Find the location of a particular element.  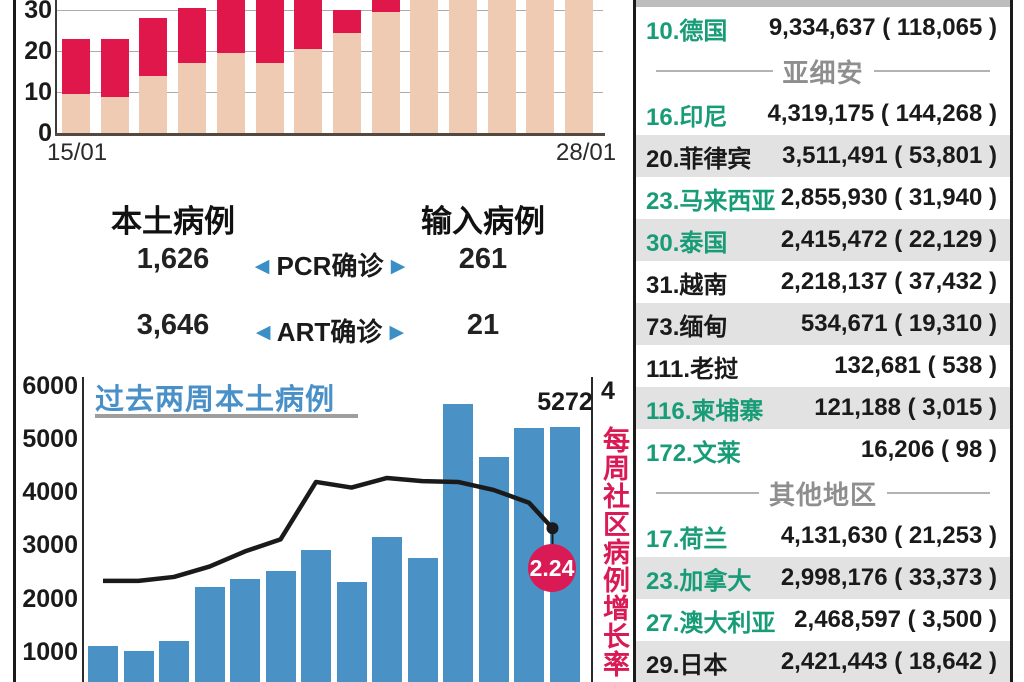

ranking-row: 30.泰国 2,415,472 ( 22,129 ) is located at coordinates (823, 240).